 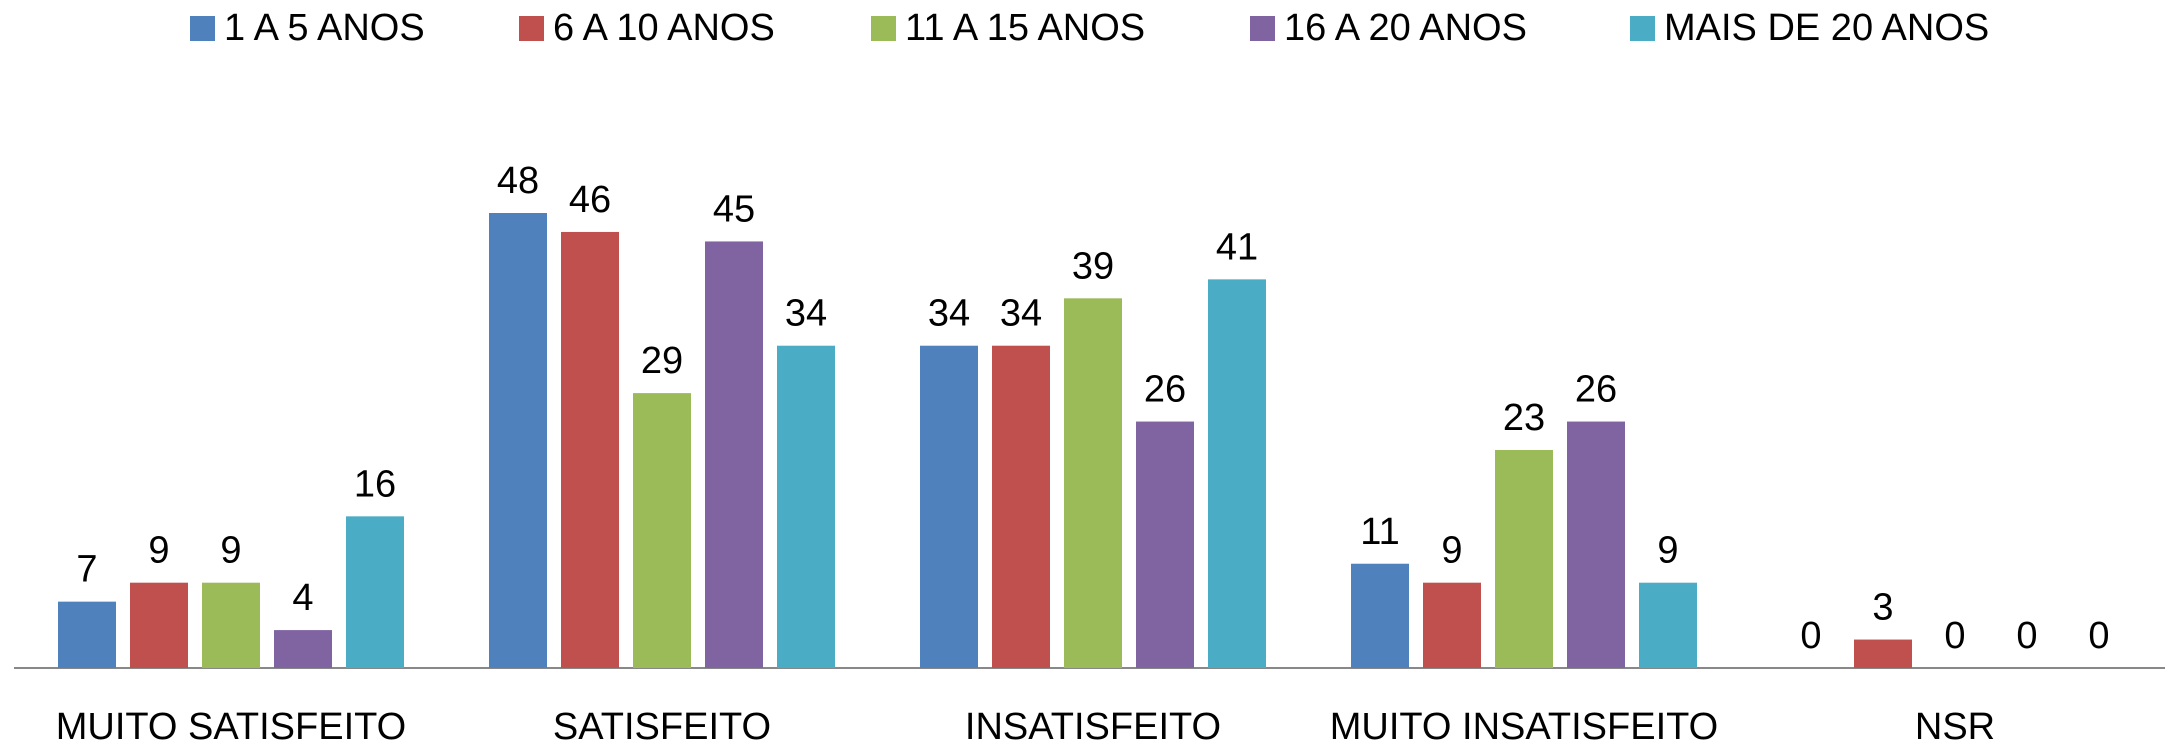 I want to click on data-label: 4, so click(x=302, y=598).